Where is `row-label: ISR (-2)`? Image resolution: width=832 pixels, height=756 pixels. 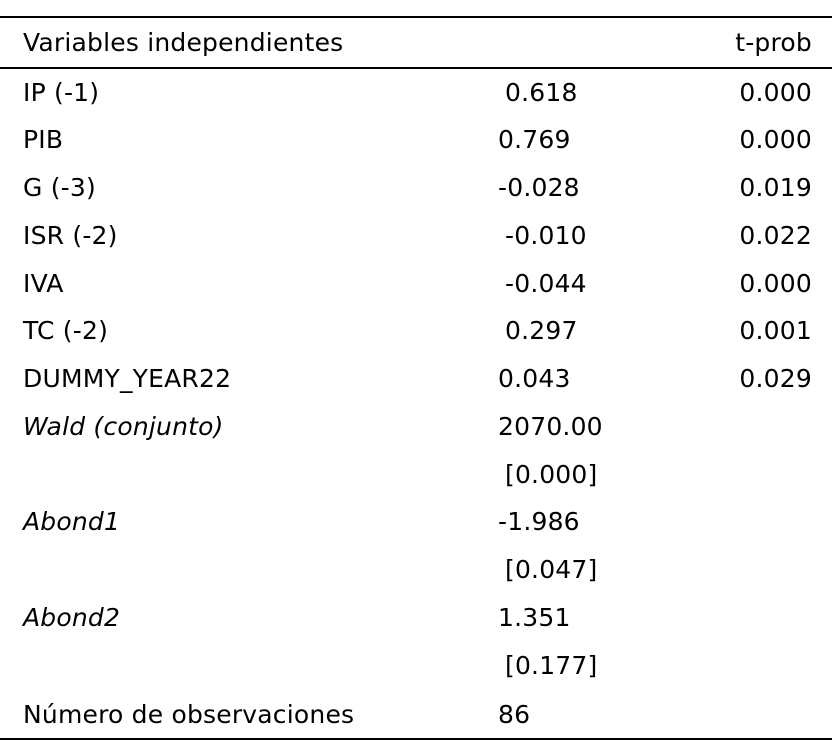 row-label: ISR (-2) is located at coordinates (70, 235).